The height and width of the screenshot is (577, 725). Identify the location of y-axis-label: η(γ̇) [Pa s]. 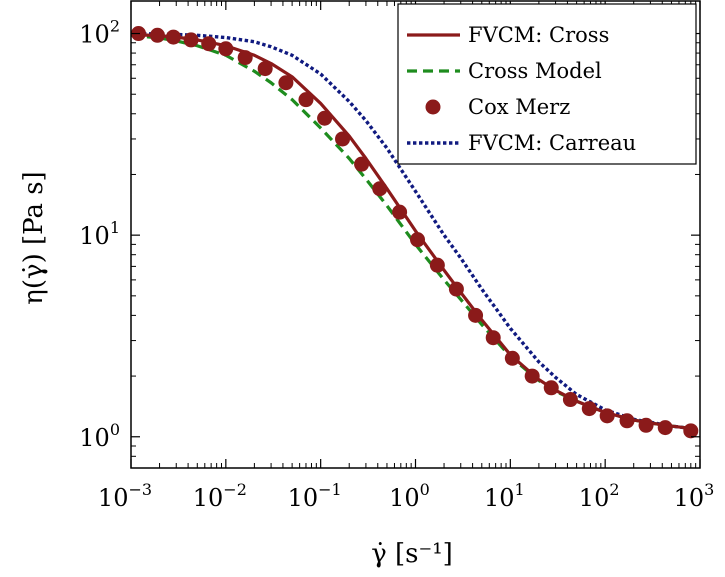
(34, 237).